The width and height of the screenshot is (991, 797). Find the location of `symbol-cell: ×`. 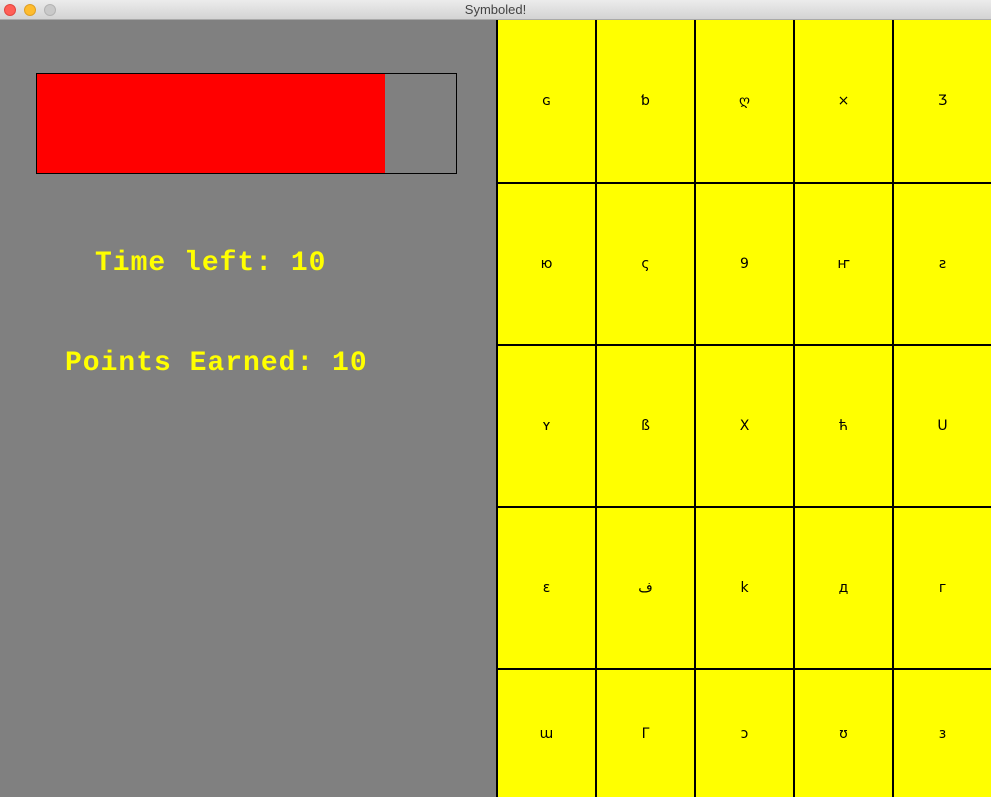

symbol-cell: × is located at coordinates (843, 101).